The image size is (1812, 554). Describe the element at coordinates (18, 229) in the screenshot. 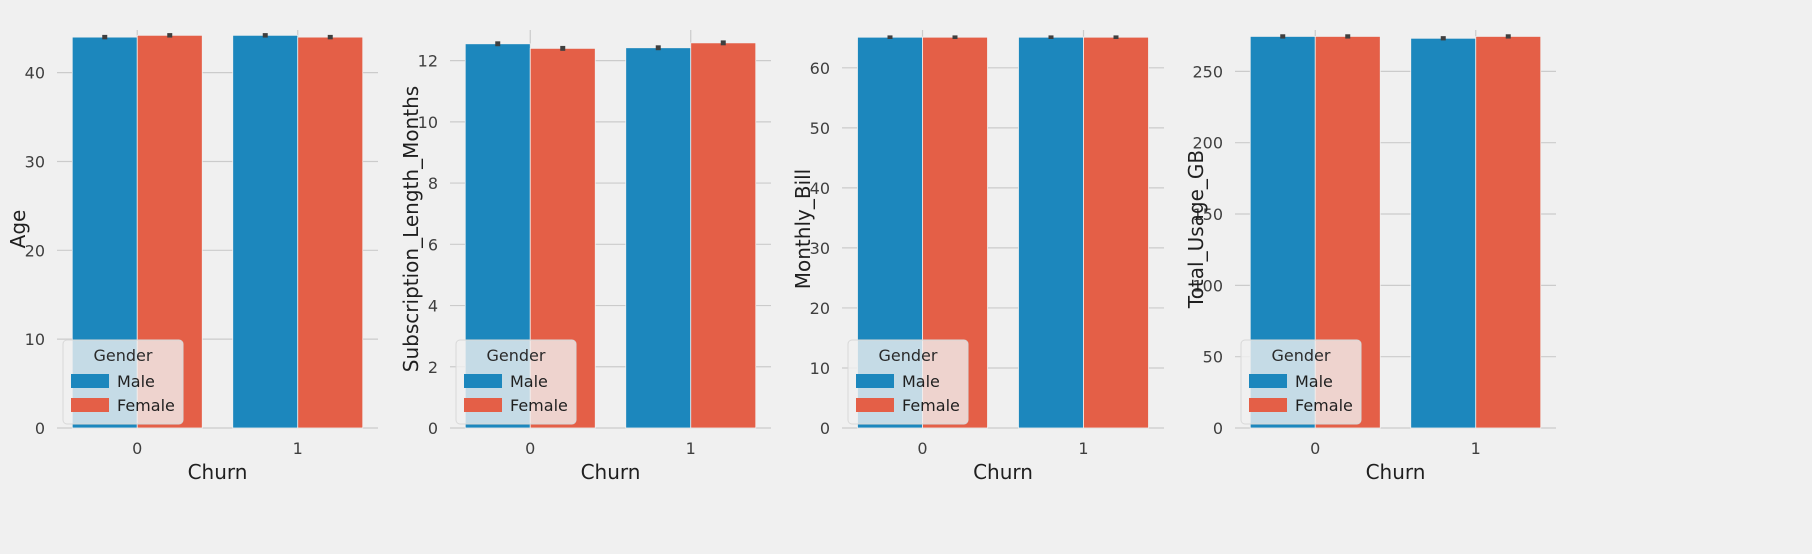

I see `y-axis-label: Age` at that location.